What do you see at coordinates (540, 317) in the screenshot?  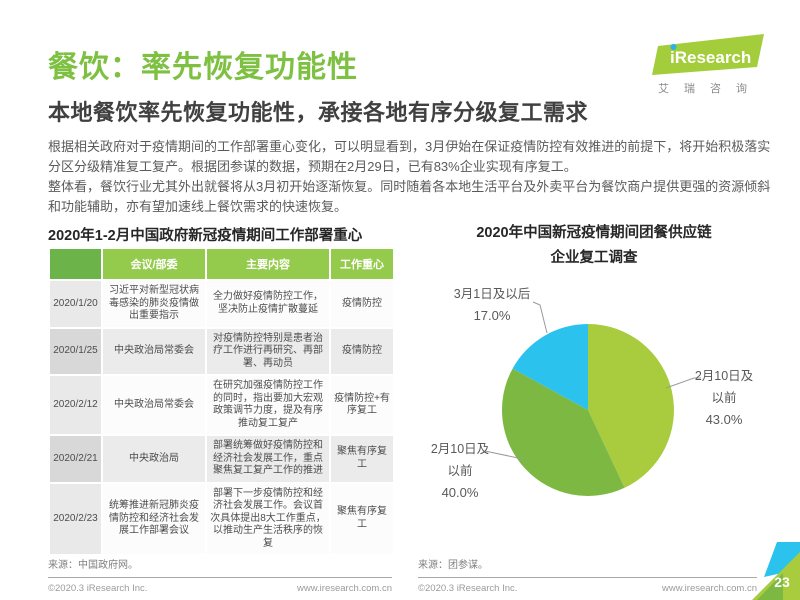 I see `leader-line-17pct` at bounding box center [540, 317].